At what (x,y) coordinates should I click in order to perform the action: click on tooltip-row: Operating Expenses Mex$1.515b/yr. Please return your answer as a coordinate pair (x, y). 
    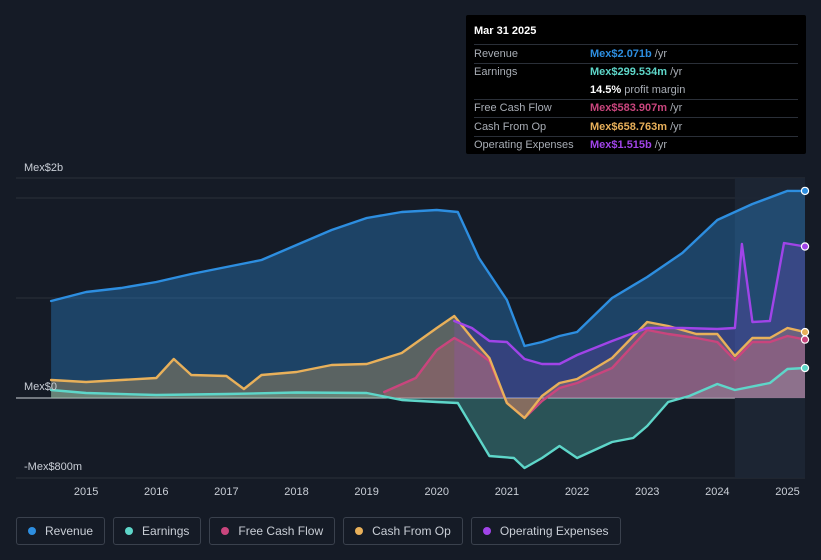
    Looking at the image, I should click on (636, 145).